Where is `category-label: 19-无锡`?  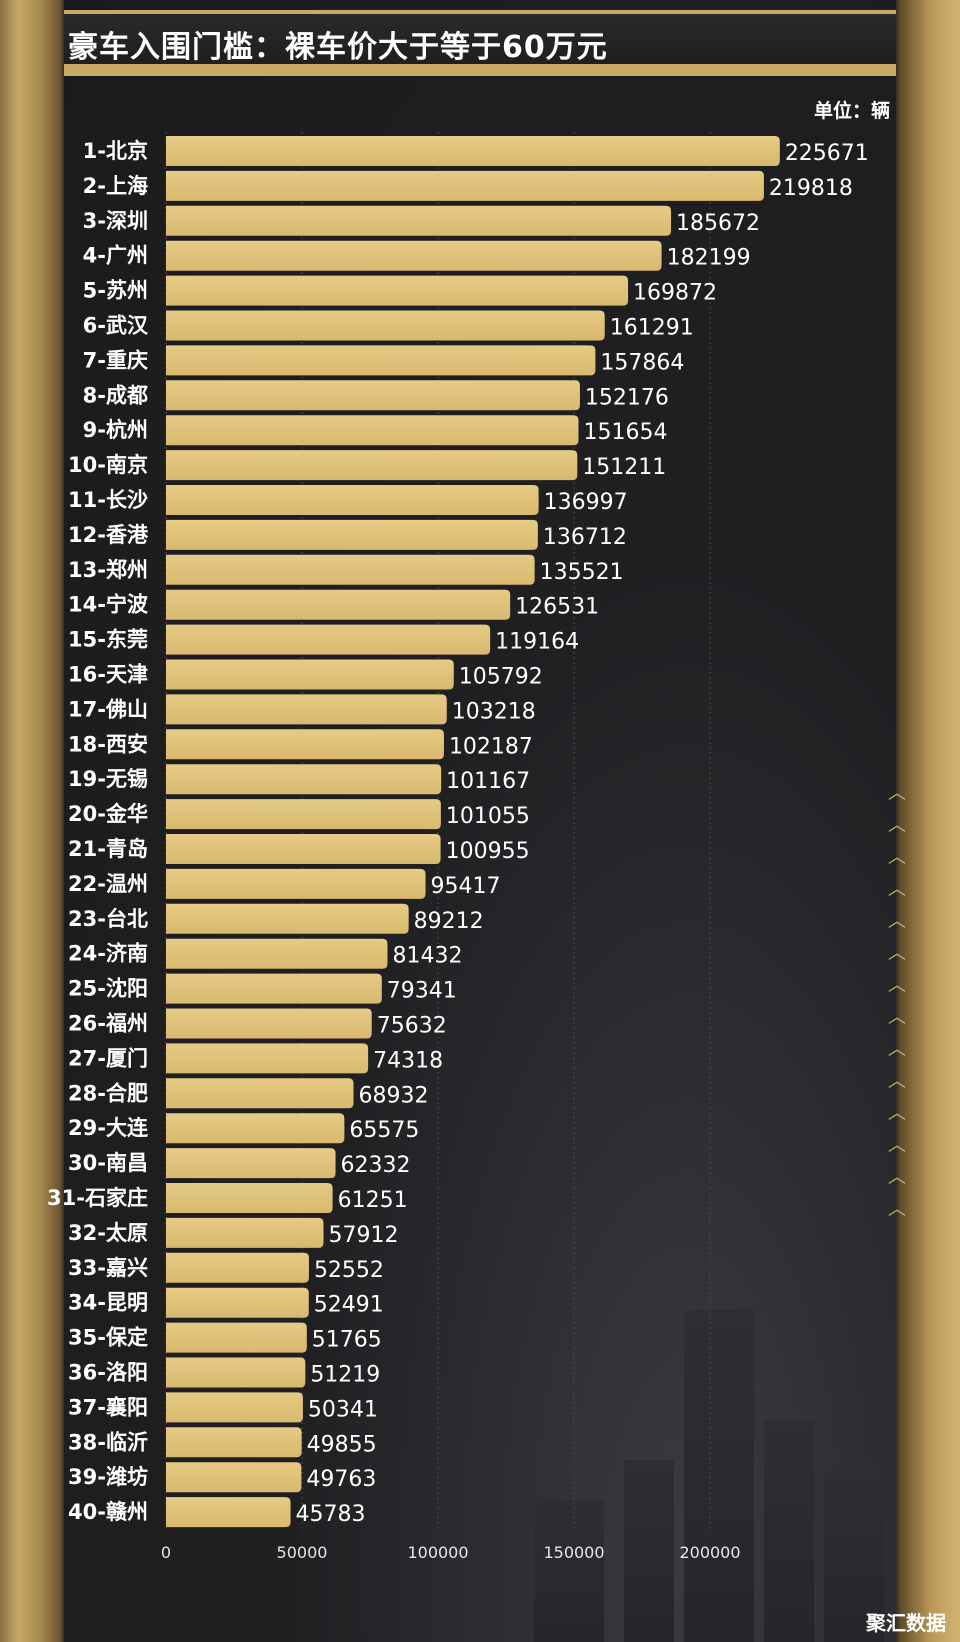 category-label: 19-无锡 is located at coordinates (108, 779).